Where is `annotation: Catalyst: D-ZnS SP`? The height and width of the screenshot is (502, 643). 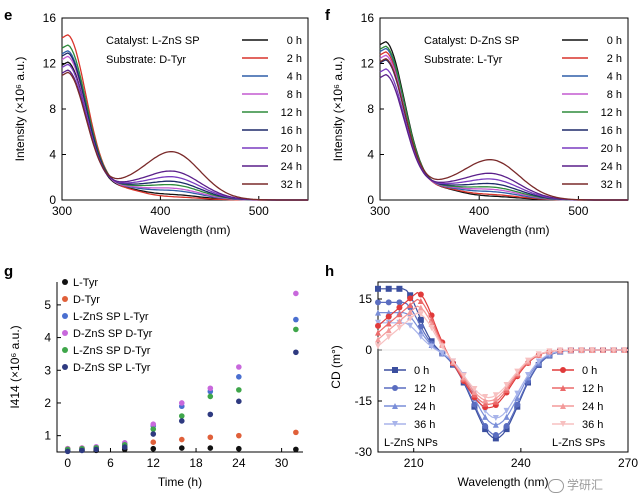
annotation: Catalyst: D-ZnS SP is located at coordinates (471, 41).